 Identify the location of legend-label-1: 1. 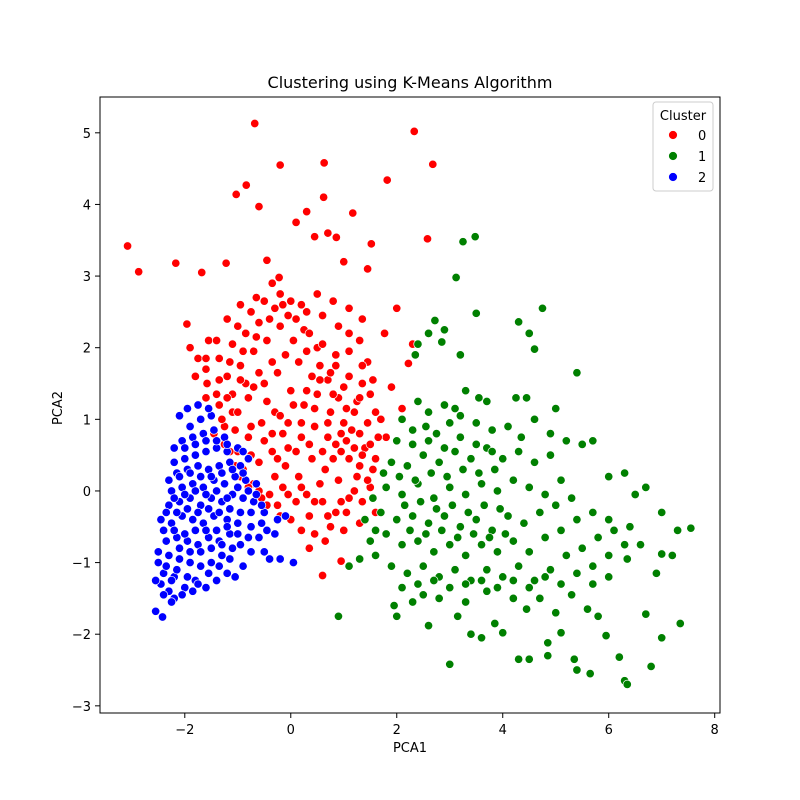
(702, 157).